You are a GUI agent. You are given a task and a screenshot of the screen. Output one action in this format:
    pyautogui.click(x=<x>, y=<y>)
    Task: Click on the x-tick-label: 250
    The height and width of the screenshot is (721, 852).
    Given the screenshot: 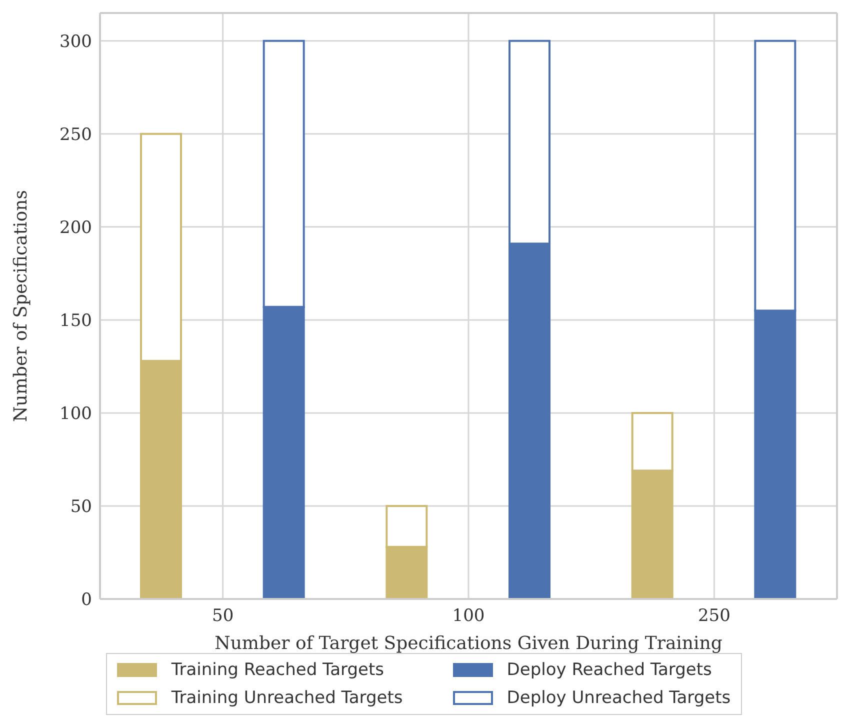 What is the action you would take?
    pyautogui.click(x=714, y=616)
    